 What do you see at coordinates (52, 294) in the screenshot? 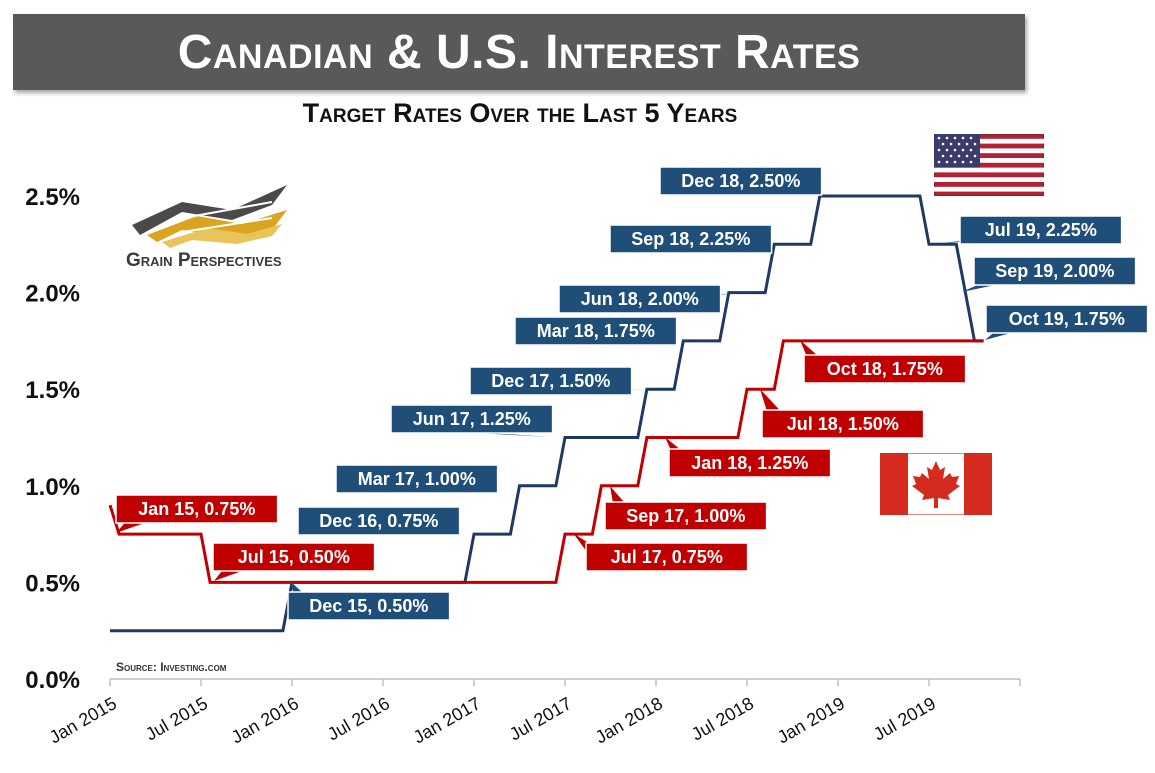
I see `y-tick-label: 2.0%` at bounding box center [52, 294].